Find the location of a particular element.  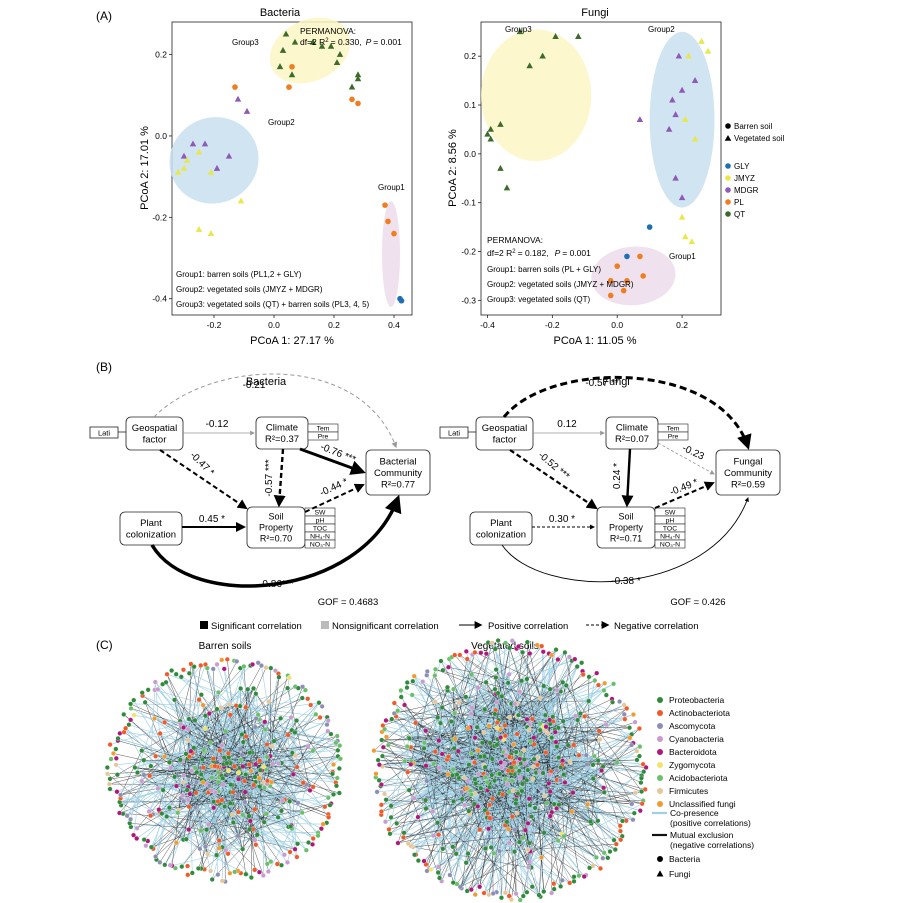

fungi-pcoa-title: Fungi is located at coordinates (595, 13).